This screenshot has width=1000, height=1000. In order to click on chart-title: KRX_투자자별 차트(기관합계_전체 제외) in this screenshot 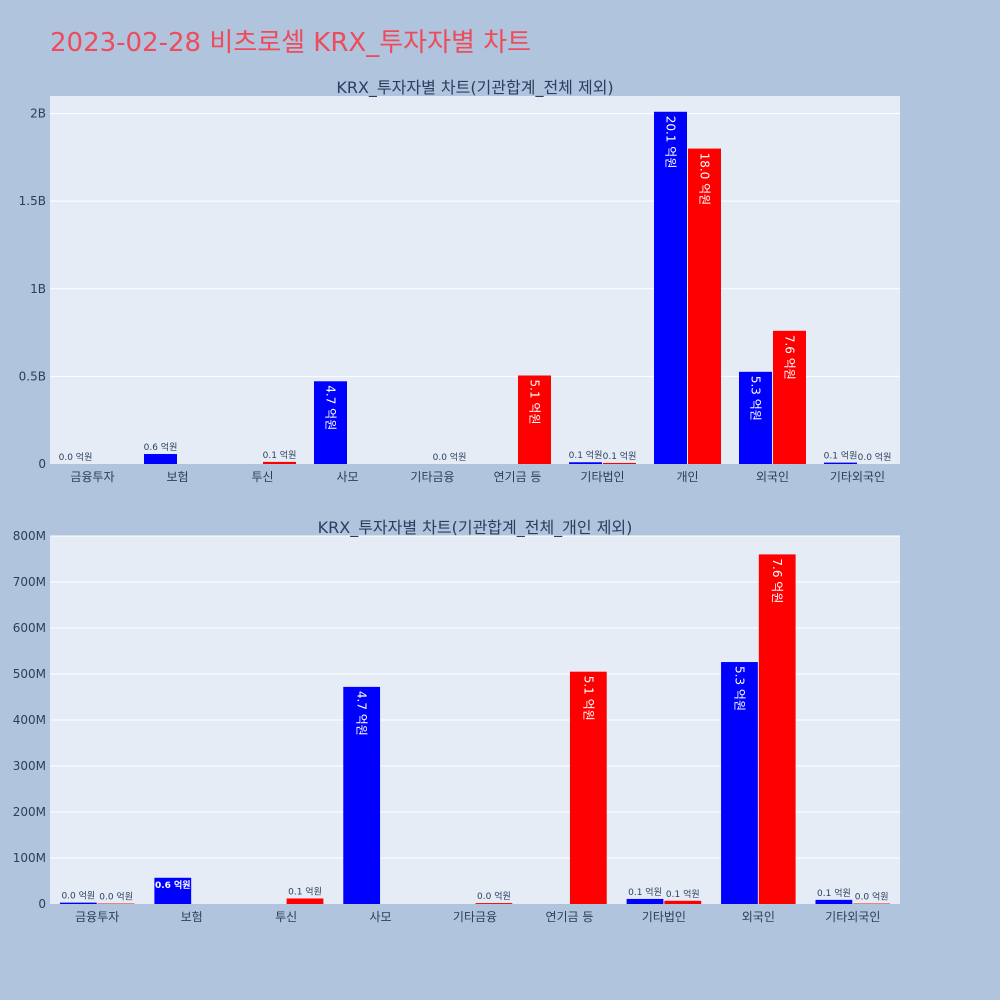, I will do `click(474, 88)`.